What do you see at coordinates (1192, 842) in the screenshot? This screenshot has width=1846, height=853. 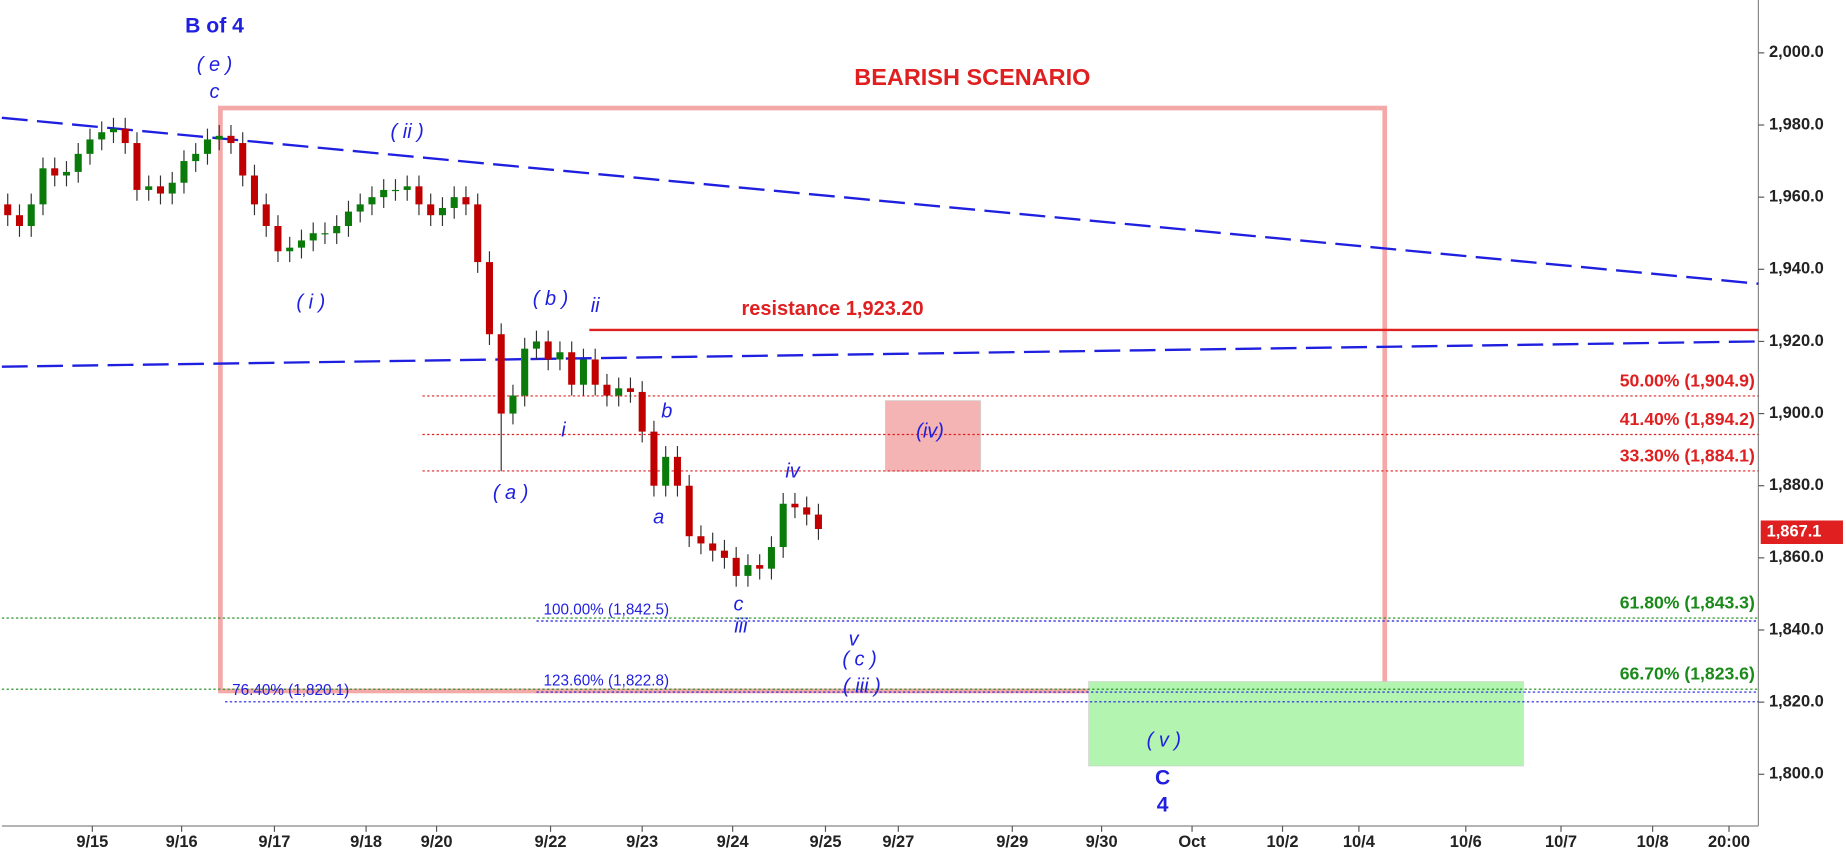 I see `x-tick-label: Oct` at bounding box center [1192, 842].